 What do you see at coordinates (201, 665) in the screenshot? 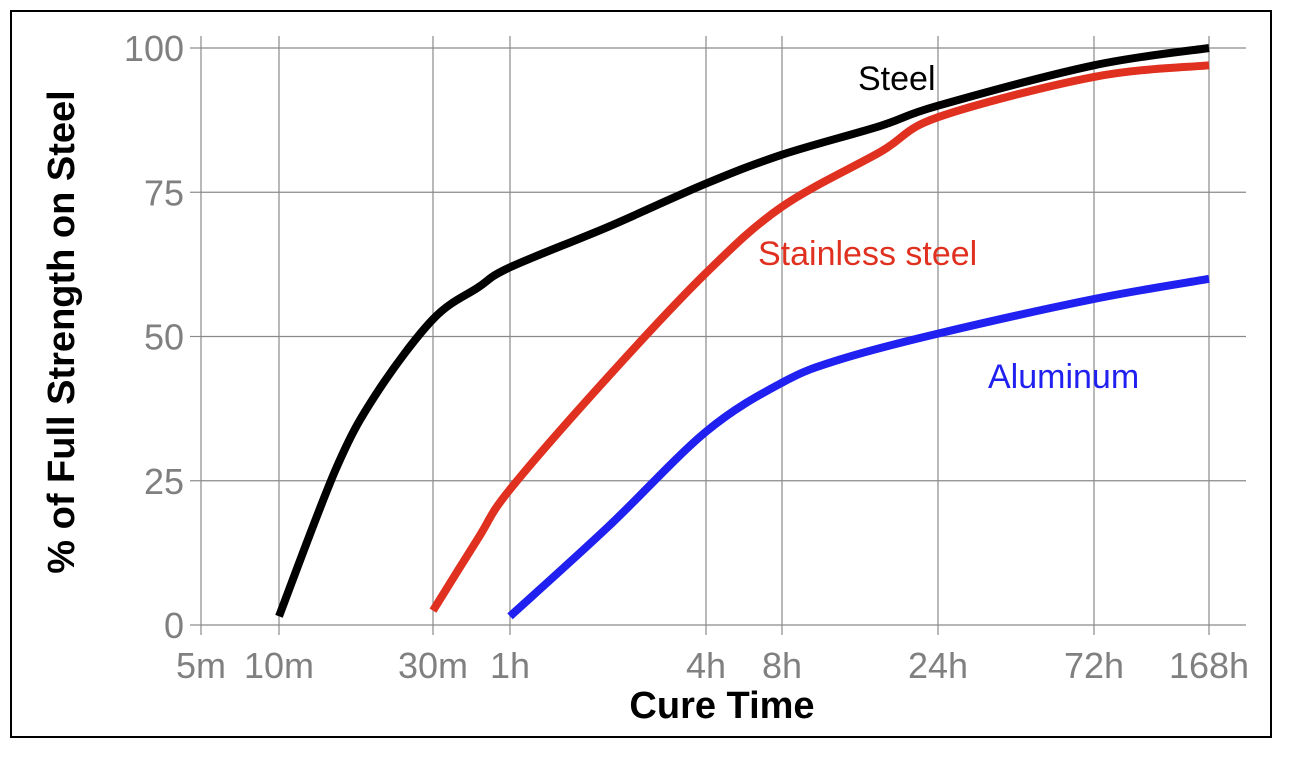
I see `x-tick-label: 5m` at bounding box center [201, 665].